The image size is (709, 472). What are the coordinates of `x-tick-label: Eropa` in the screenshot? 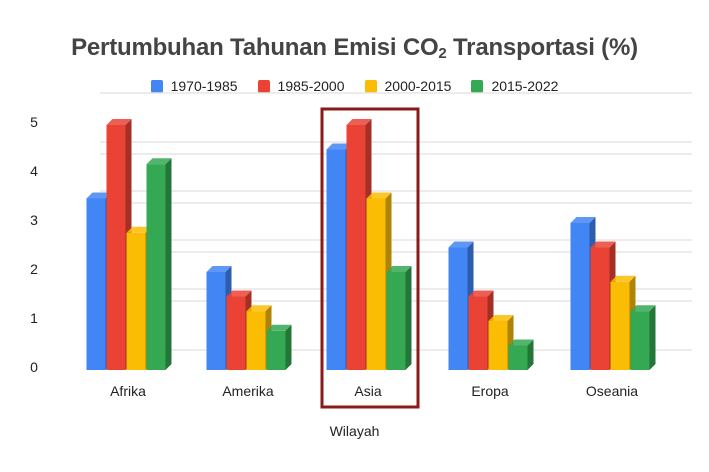 It's located at (490, 391).